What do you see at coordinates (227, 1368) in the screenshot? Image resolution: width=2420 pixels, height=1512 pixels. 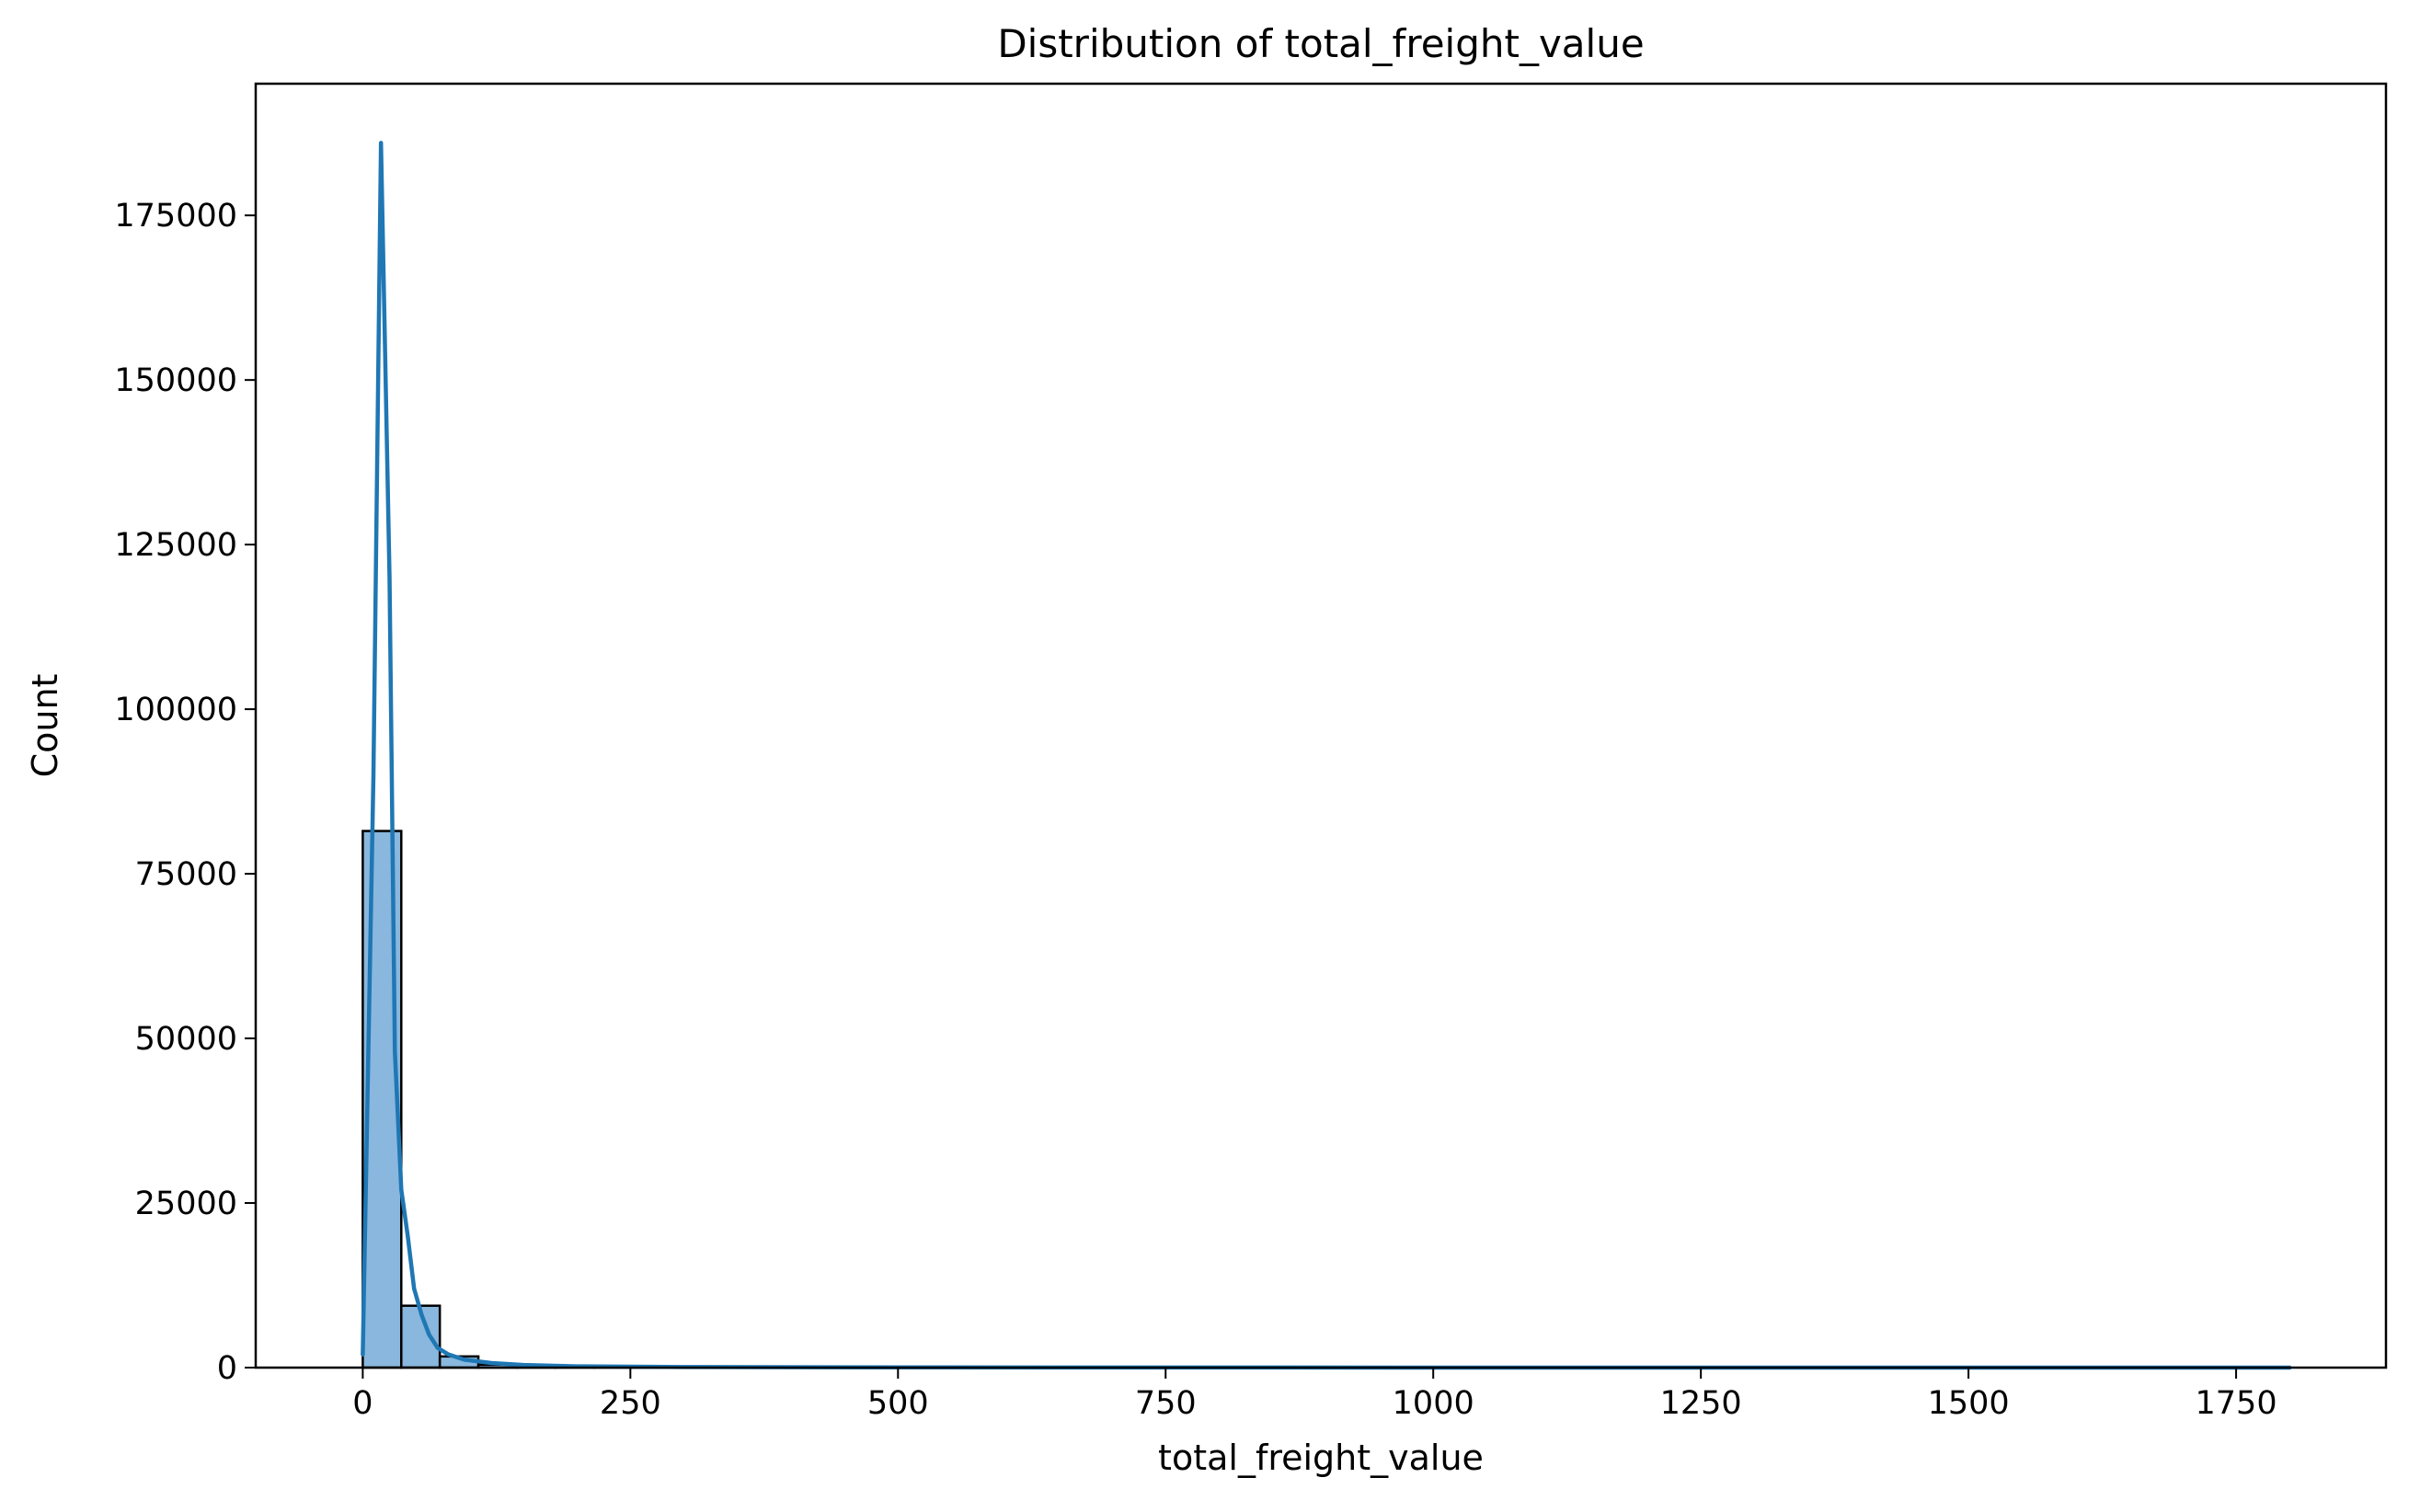 I see `y-tick-label: 0` at bounding box center [227, 1368].